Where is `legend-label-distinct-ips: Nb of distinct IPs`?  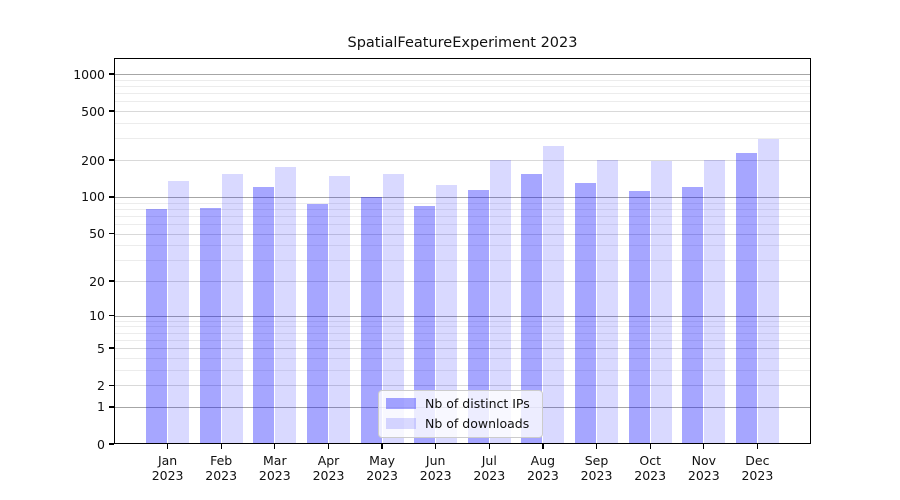
legend-label-distinct-ips: Nb of distinct IPs is located at coordinates (477, 403).